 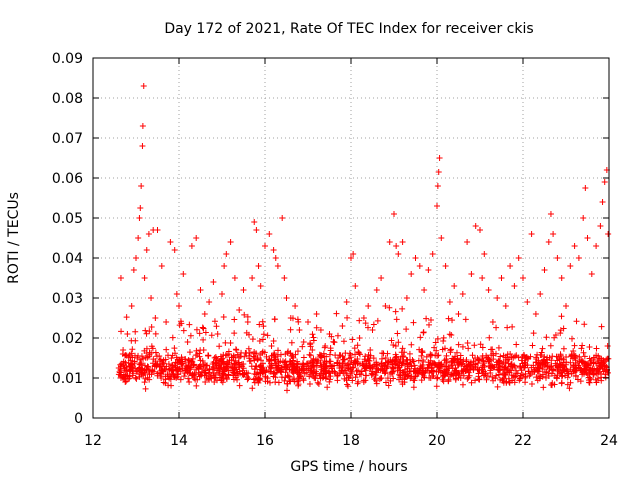 I want to click on x-axis-label: GPS time / hours, so click(x=348, y=467).